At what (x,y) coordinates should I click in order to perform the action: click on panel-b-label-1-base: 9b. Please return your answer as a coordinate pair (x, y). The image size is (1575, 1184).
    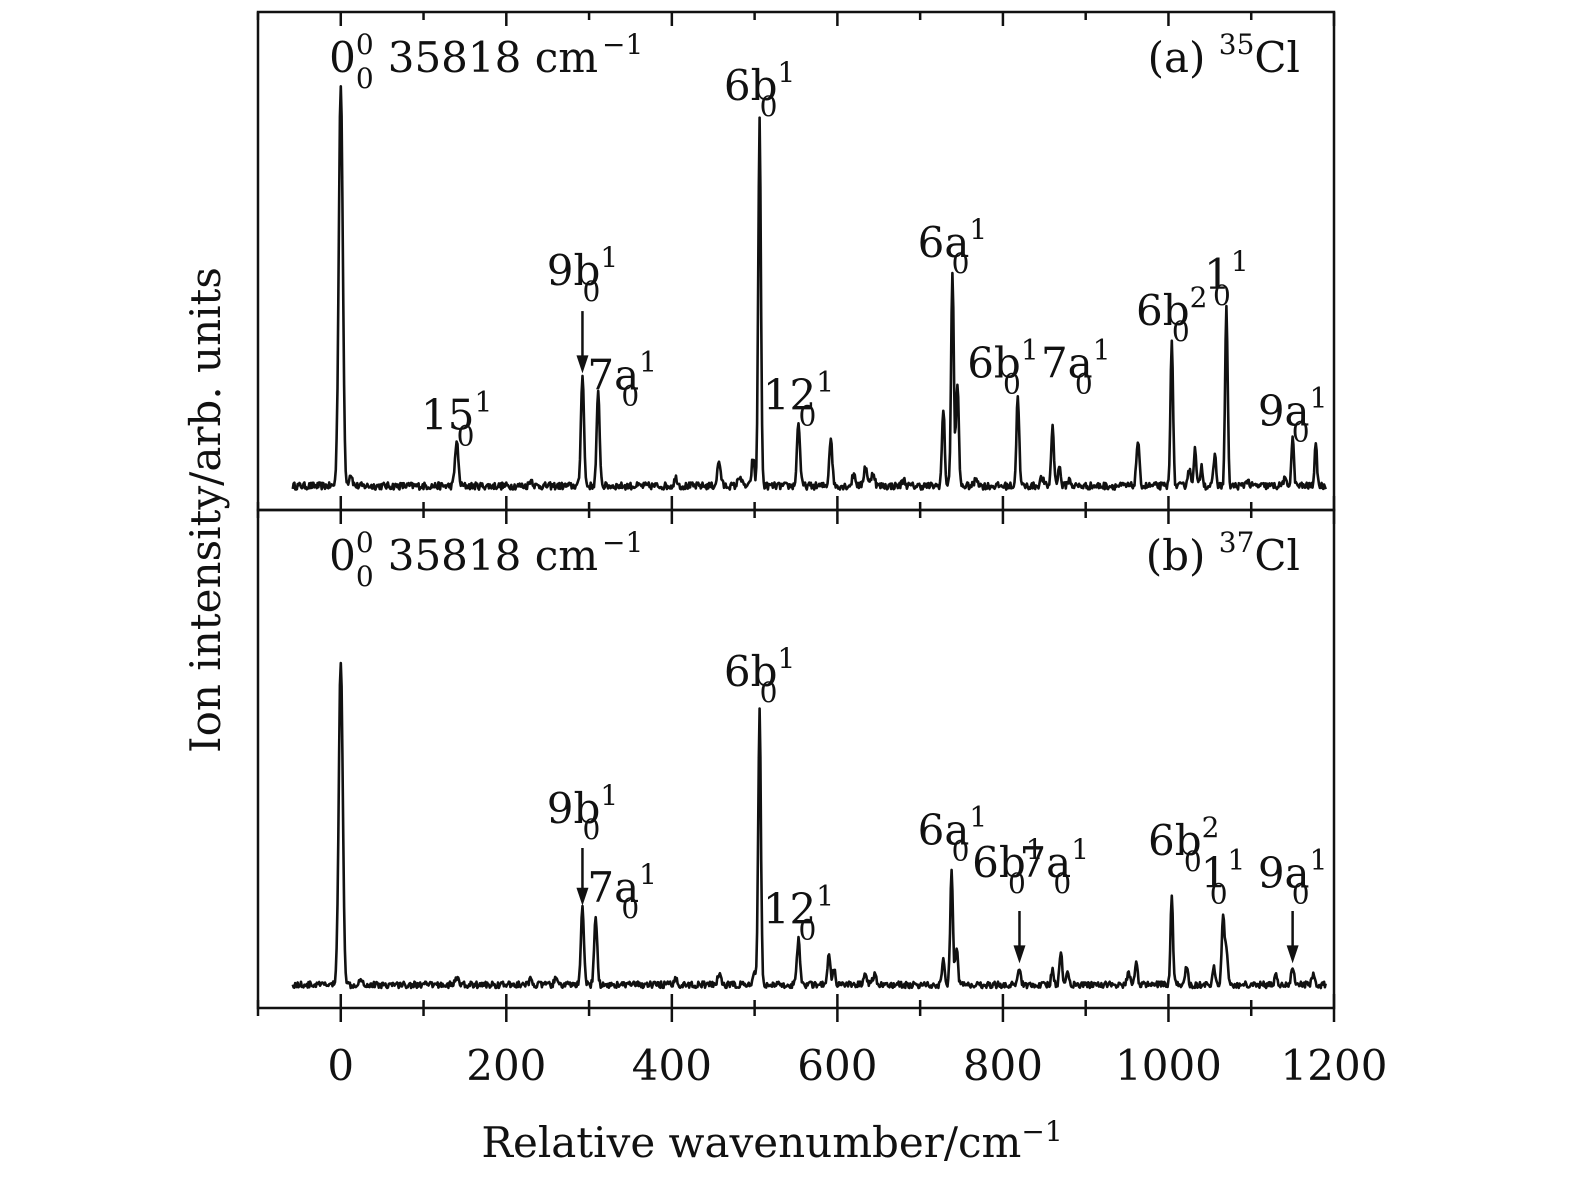
    Looking at the image, I should click on (574, 808).